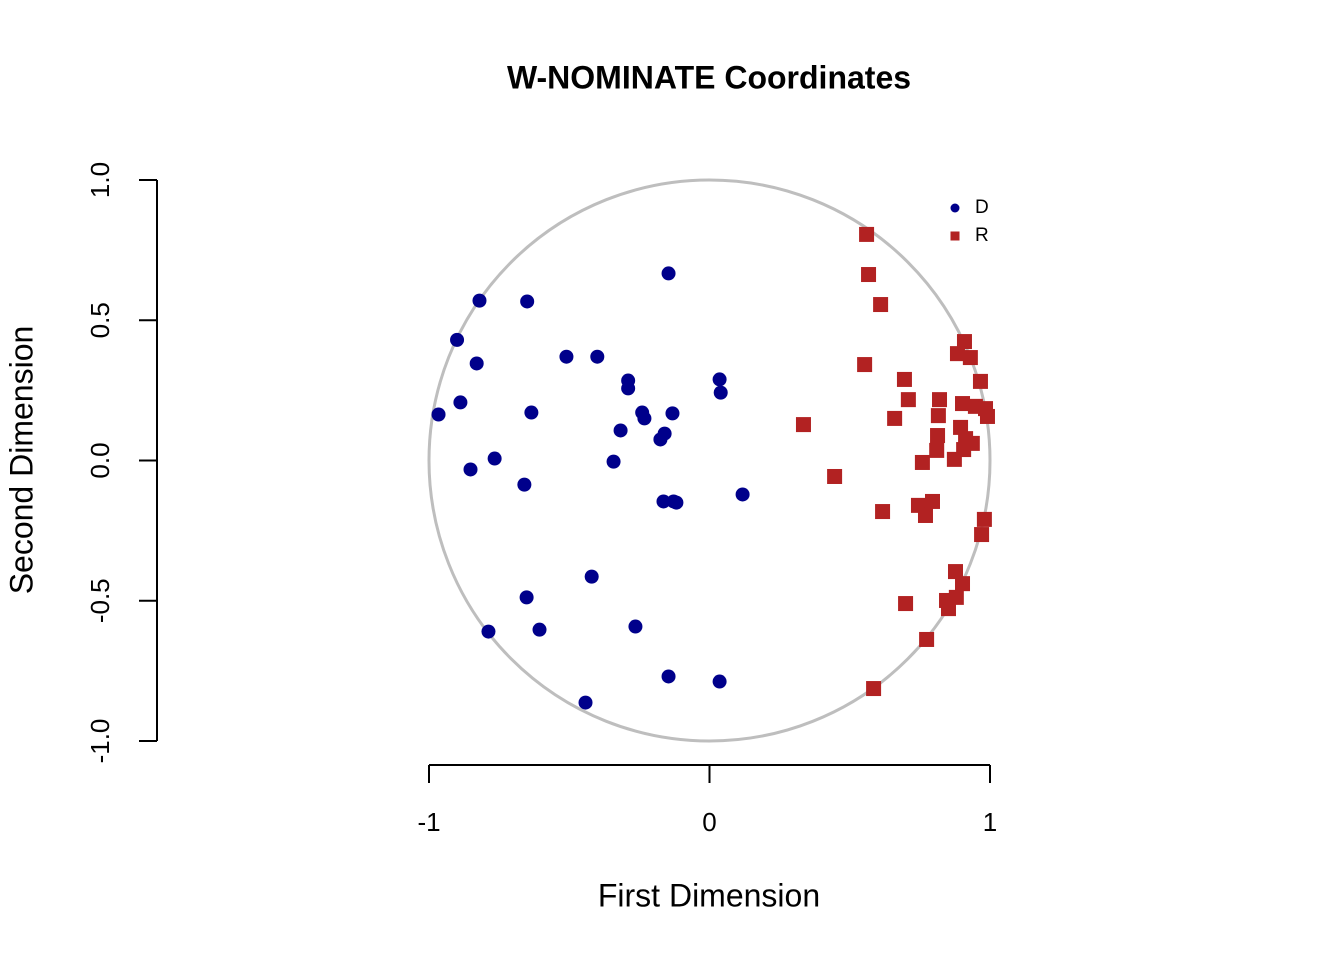  Describe the element at coordinates (982, 207) in the screenshot. I see `legend-label: D` at that location.